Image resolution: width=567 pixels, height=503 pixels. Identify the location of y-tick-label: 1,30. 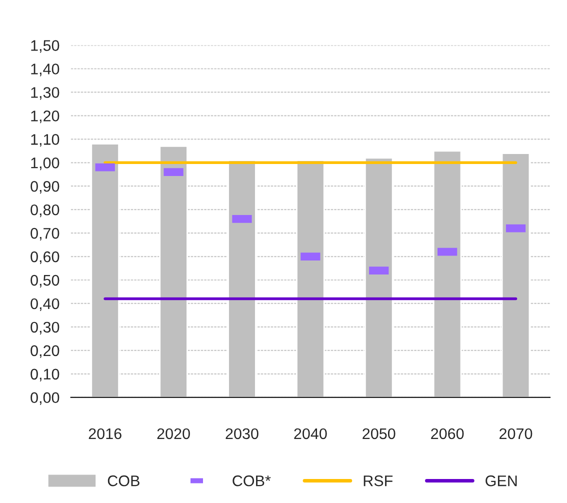
(45, 93).